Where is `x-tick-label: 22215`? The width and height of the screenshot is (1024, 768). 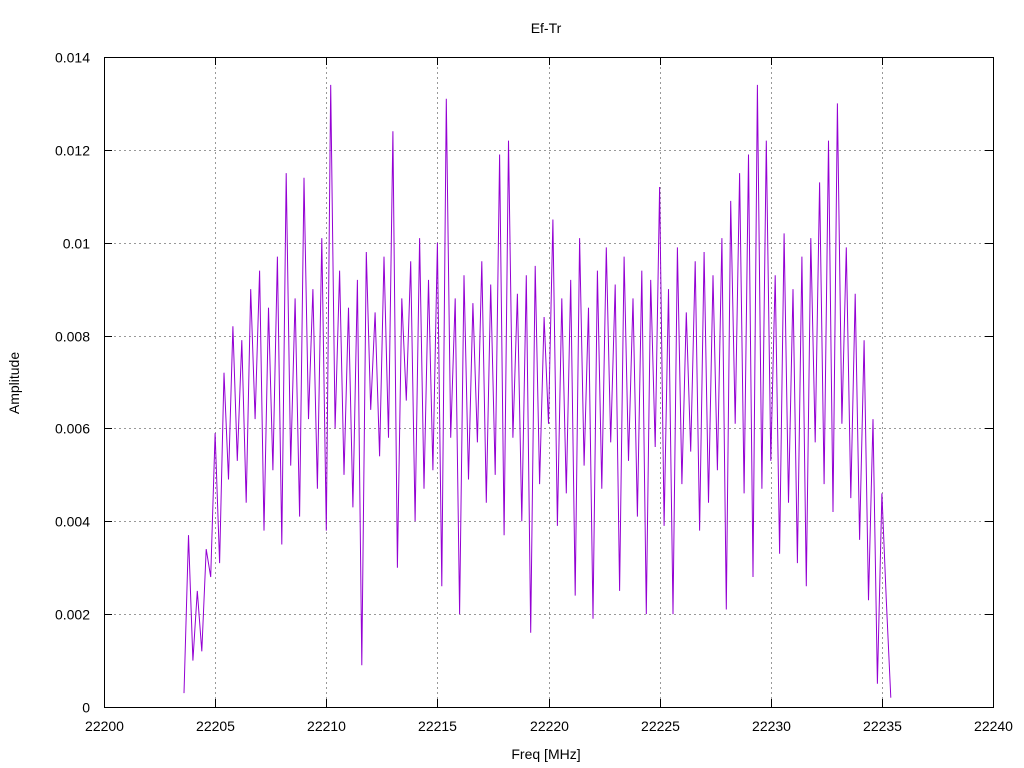 x-tick-label: 22215 is located at coordinates (437, 726).